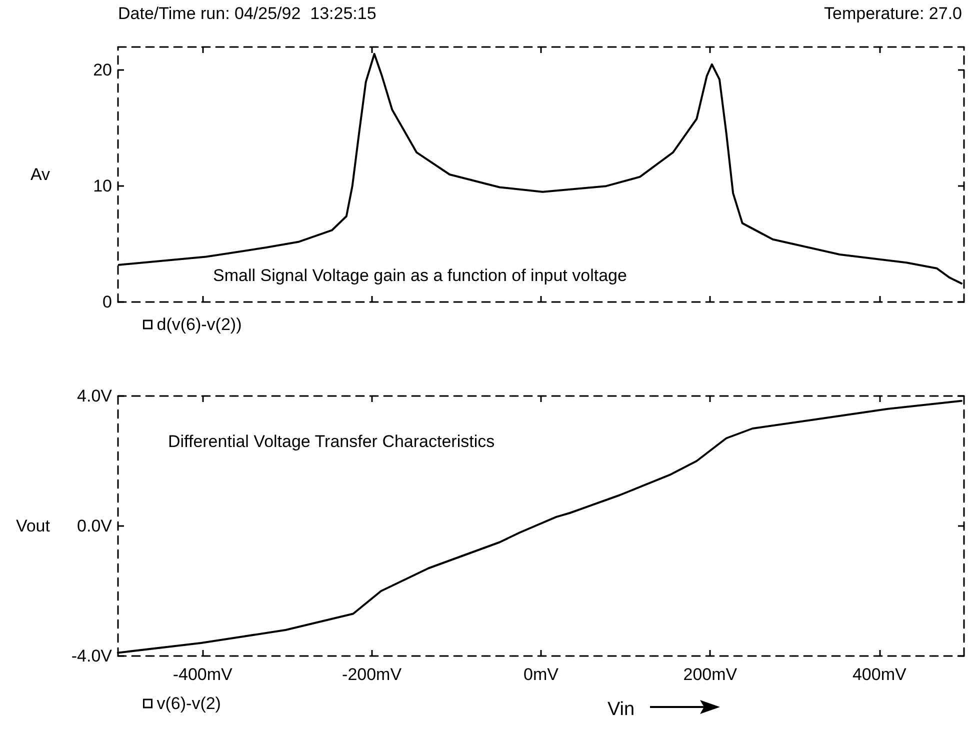 The height and width of the screenshot is (738, 972). I want to click on y-tick-label: 0.0V, so click(95, 526).